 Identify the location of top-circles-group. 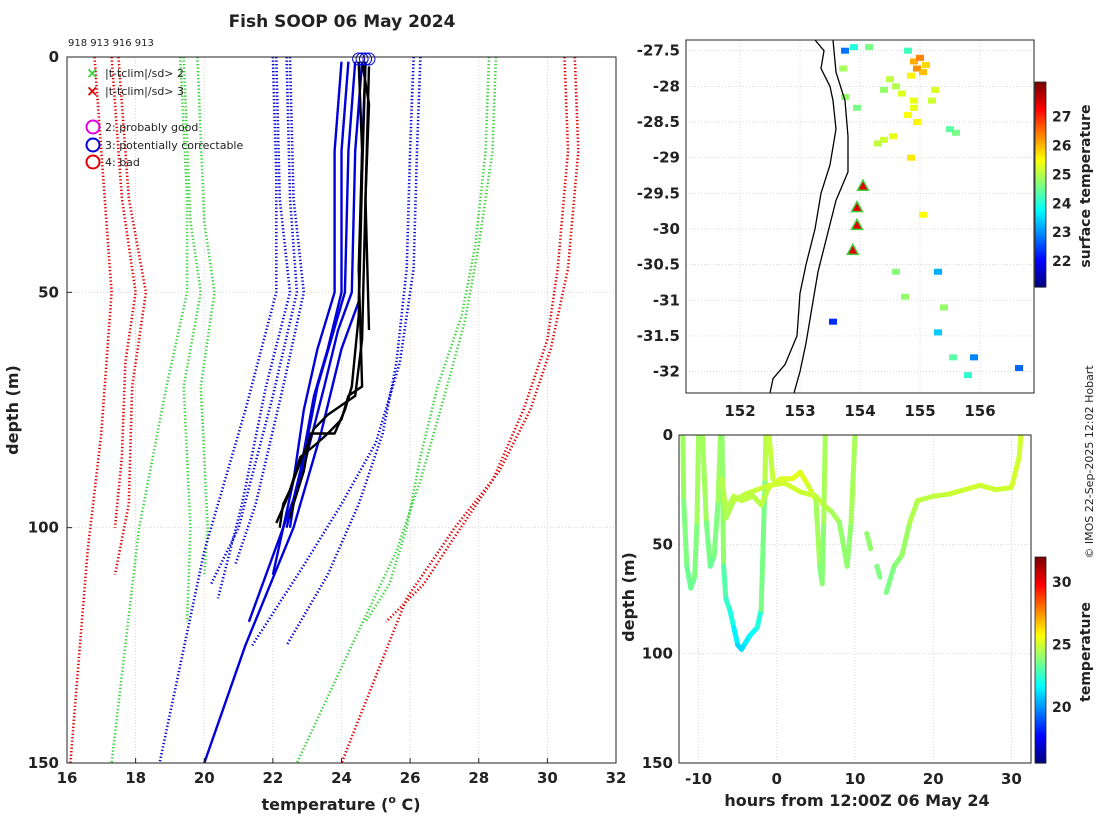
(364, 59).